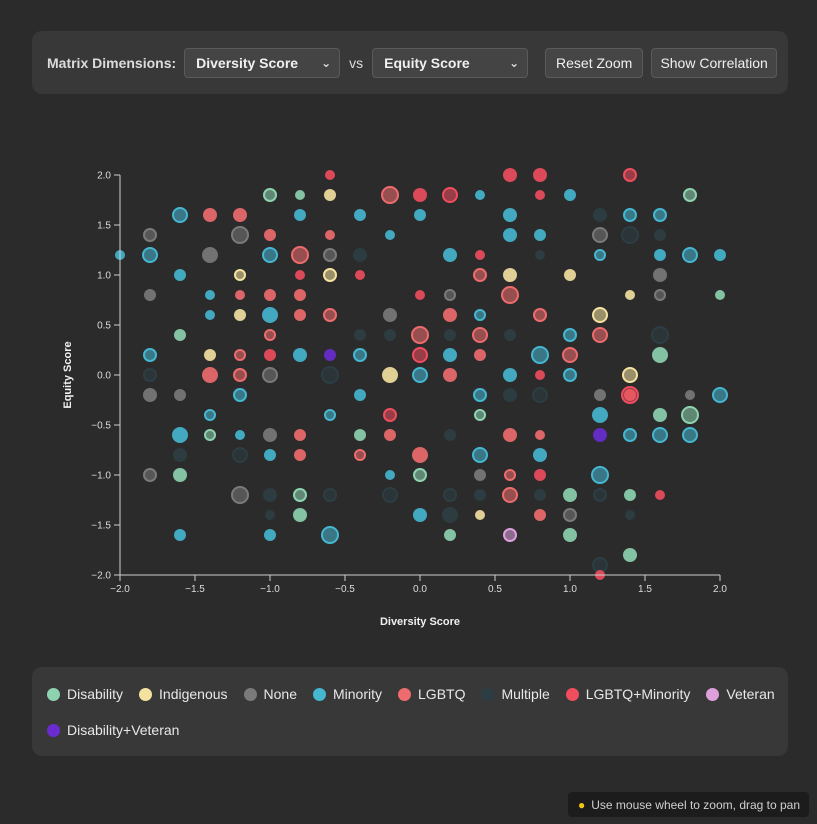 Image resolution: width=817 pixels, height=824 pixels. Describe the element at coordinates (627, 694) in the screenshot. I see `legend-item: LGBTQ+Minority` at that location.